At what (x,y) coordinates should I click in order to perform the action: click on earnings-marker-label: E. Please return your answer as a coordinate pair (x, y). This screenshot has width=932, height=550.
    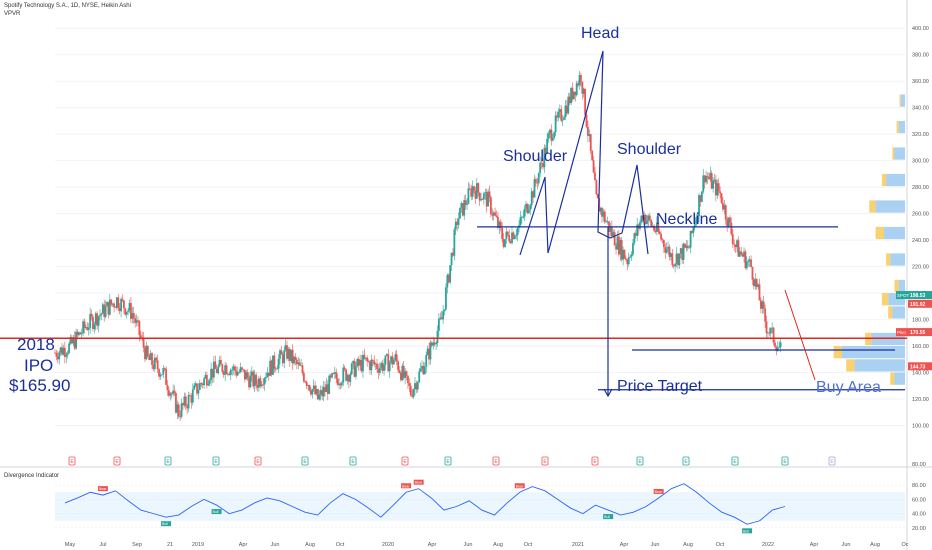
    Looking at the image, I should click on (405, 462).